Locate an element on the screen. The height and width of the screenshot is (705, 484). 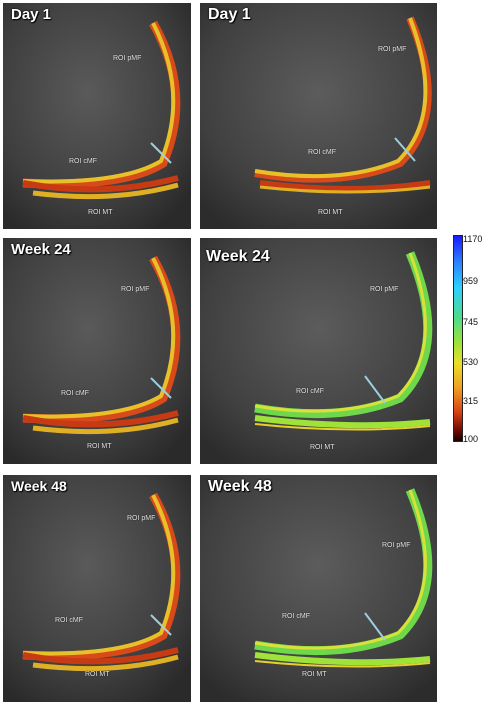
color-scale-bar is located at coordinates (458, 338).